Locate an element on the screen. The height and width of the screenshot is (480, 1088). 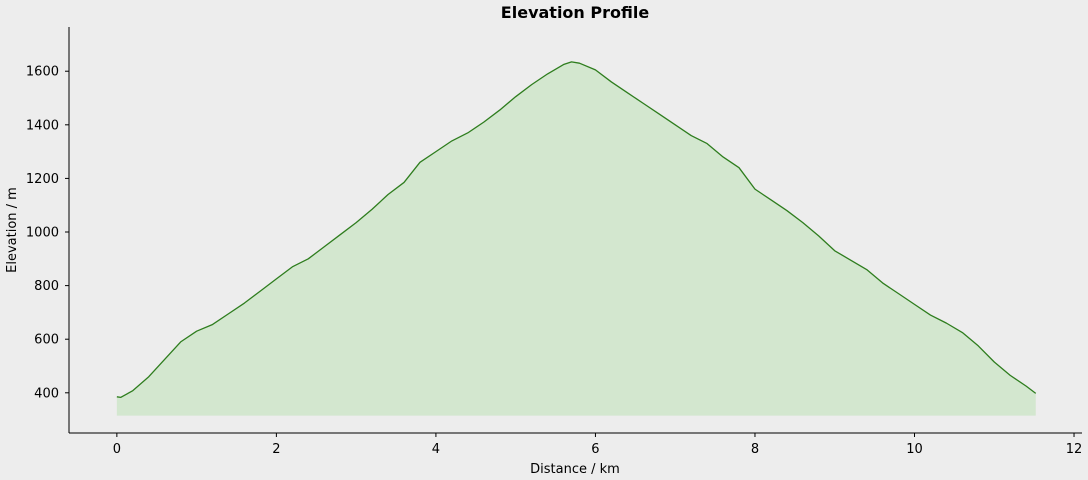
y-tick-label: 1600 is located at coordinates (42, 72).